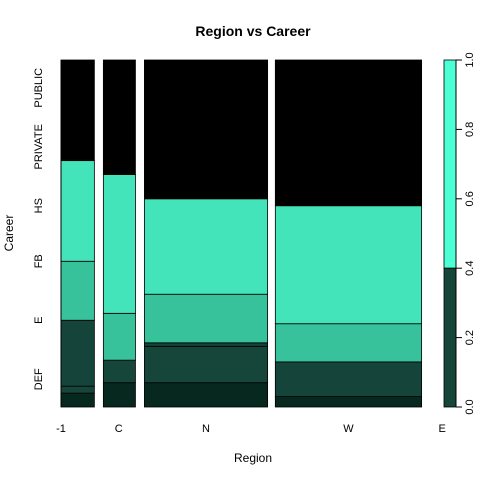 The height and width of the screenshot is (480, 480). I want to click on y-category-label: PUBLIC, so click(39, 88).